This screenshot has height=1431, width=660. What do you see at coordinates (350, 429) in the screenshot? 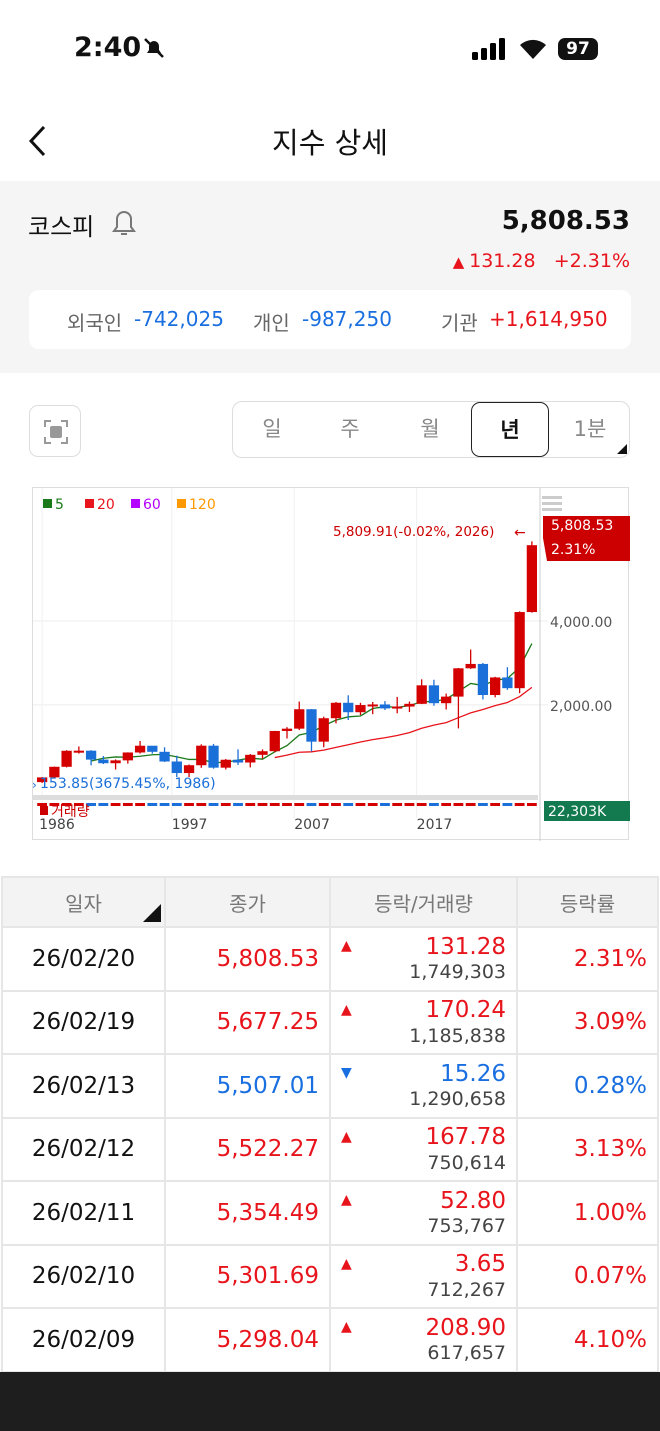
I see `period-week: 주` at bounding box center [350, 429].